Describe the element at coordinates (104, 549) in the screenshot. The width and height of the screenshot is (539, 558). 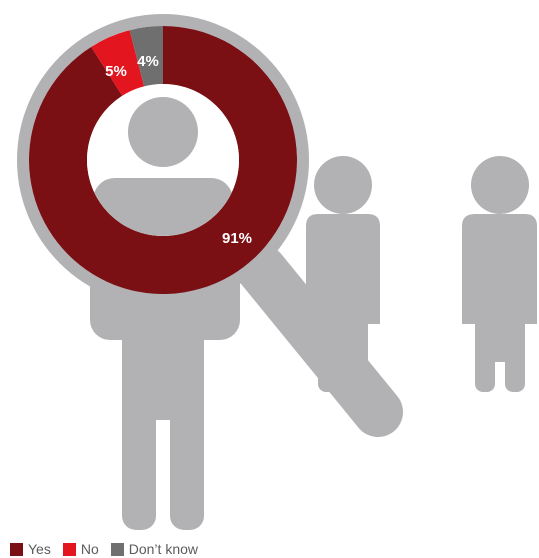
I see `legend: Yes No Don’t know` at that location.